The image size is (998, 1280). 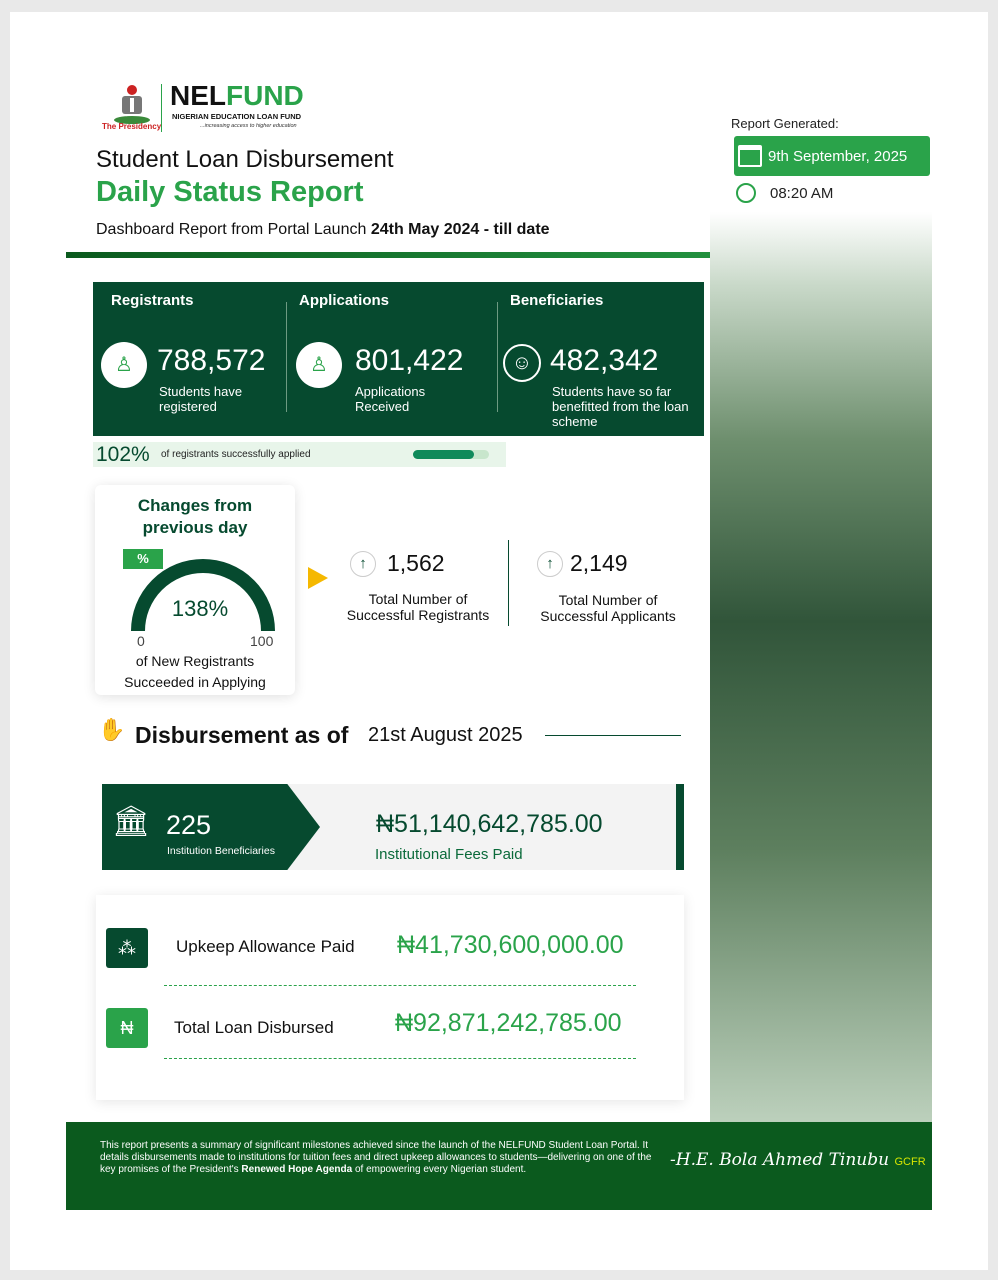 What do you see at coordinates (242, 735) in the screenshot?
I see `disbursement-heading: Disbursement as of` at bounding box center [242, 735].